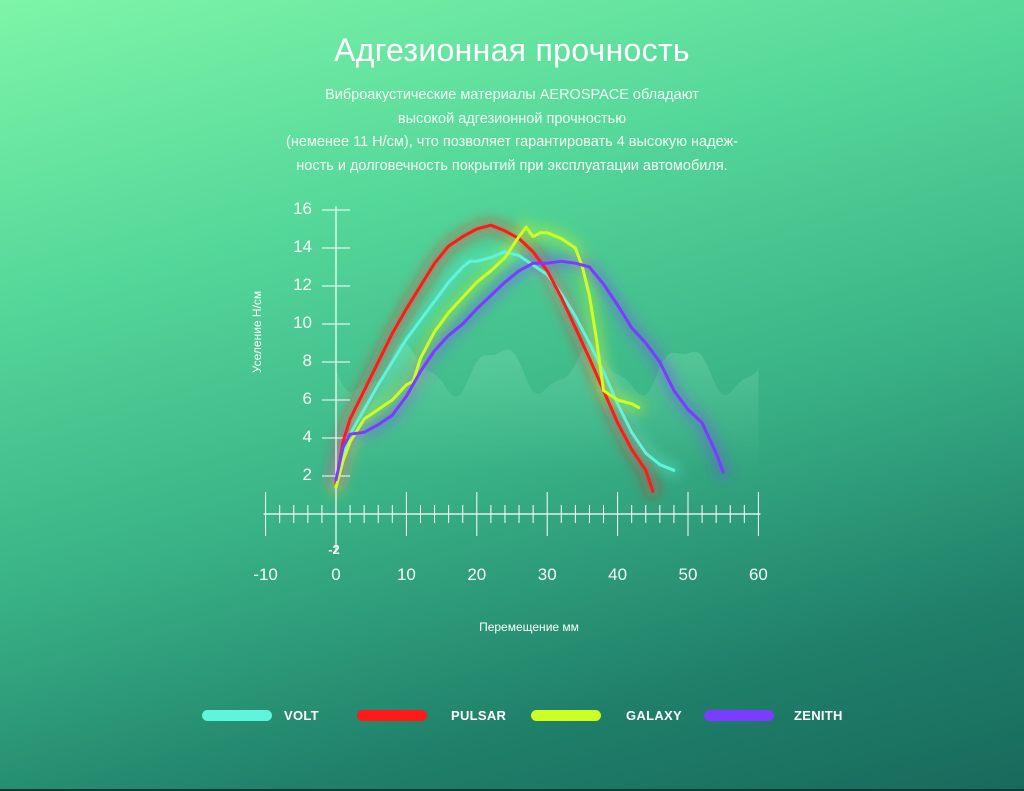  Describe the element at coordinates (566, 715) in the screenshot. I see `legend-swatch-galaxy` at that location.